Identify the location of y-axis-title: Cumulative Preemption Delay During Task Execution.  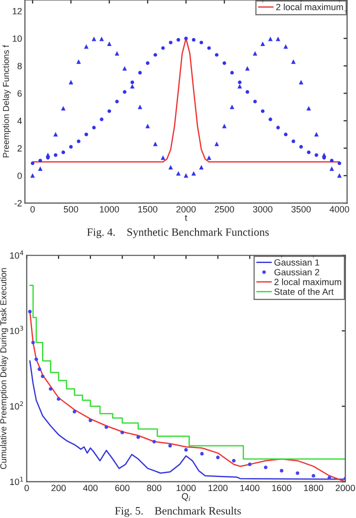
(4, 369).